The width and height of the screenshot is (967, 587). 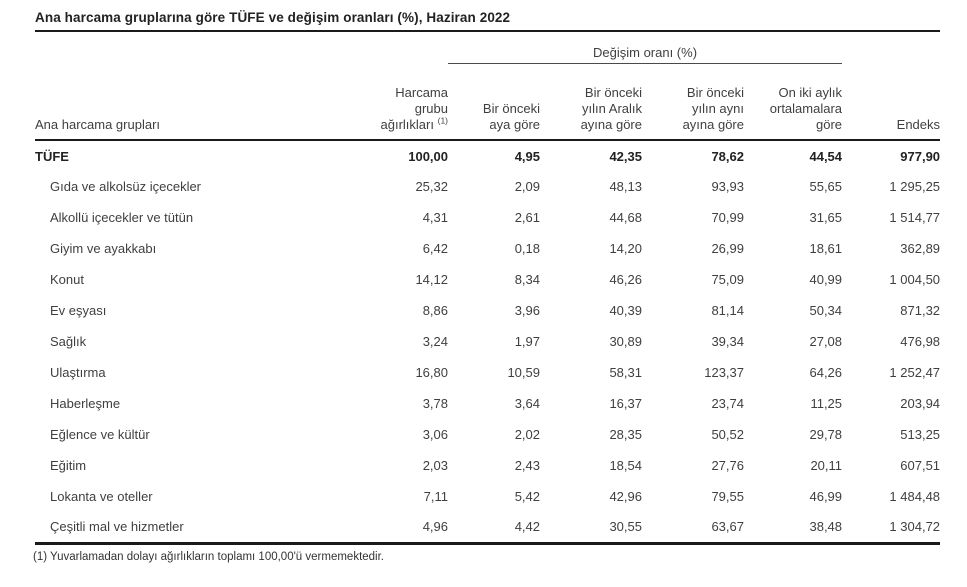 I want to click on cell-weight: 100,00, so click(x=428, y=156).